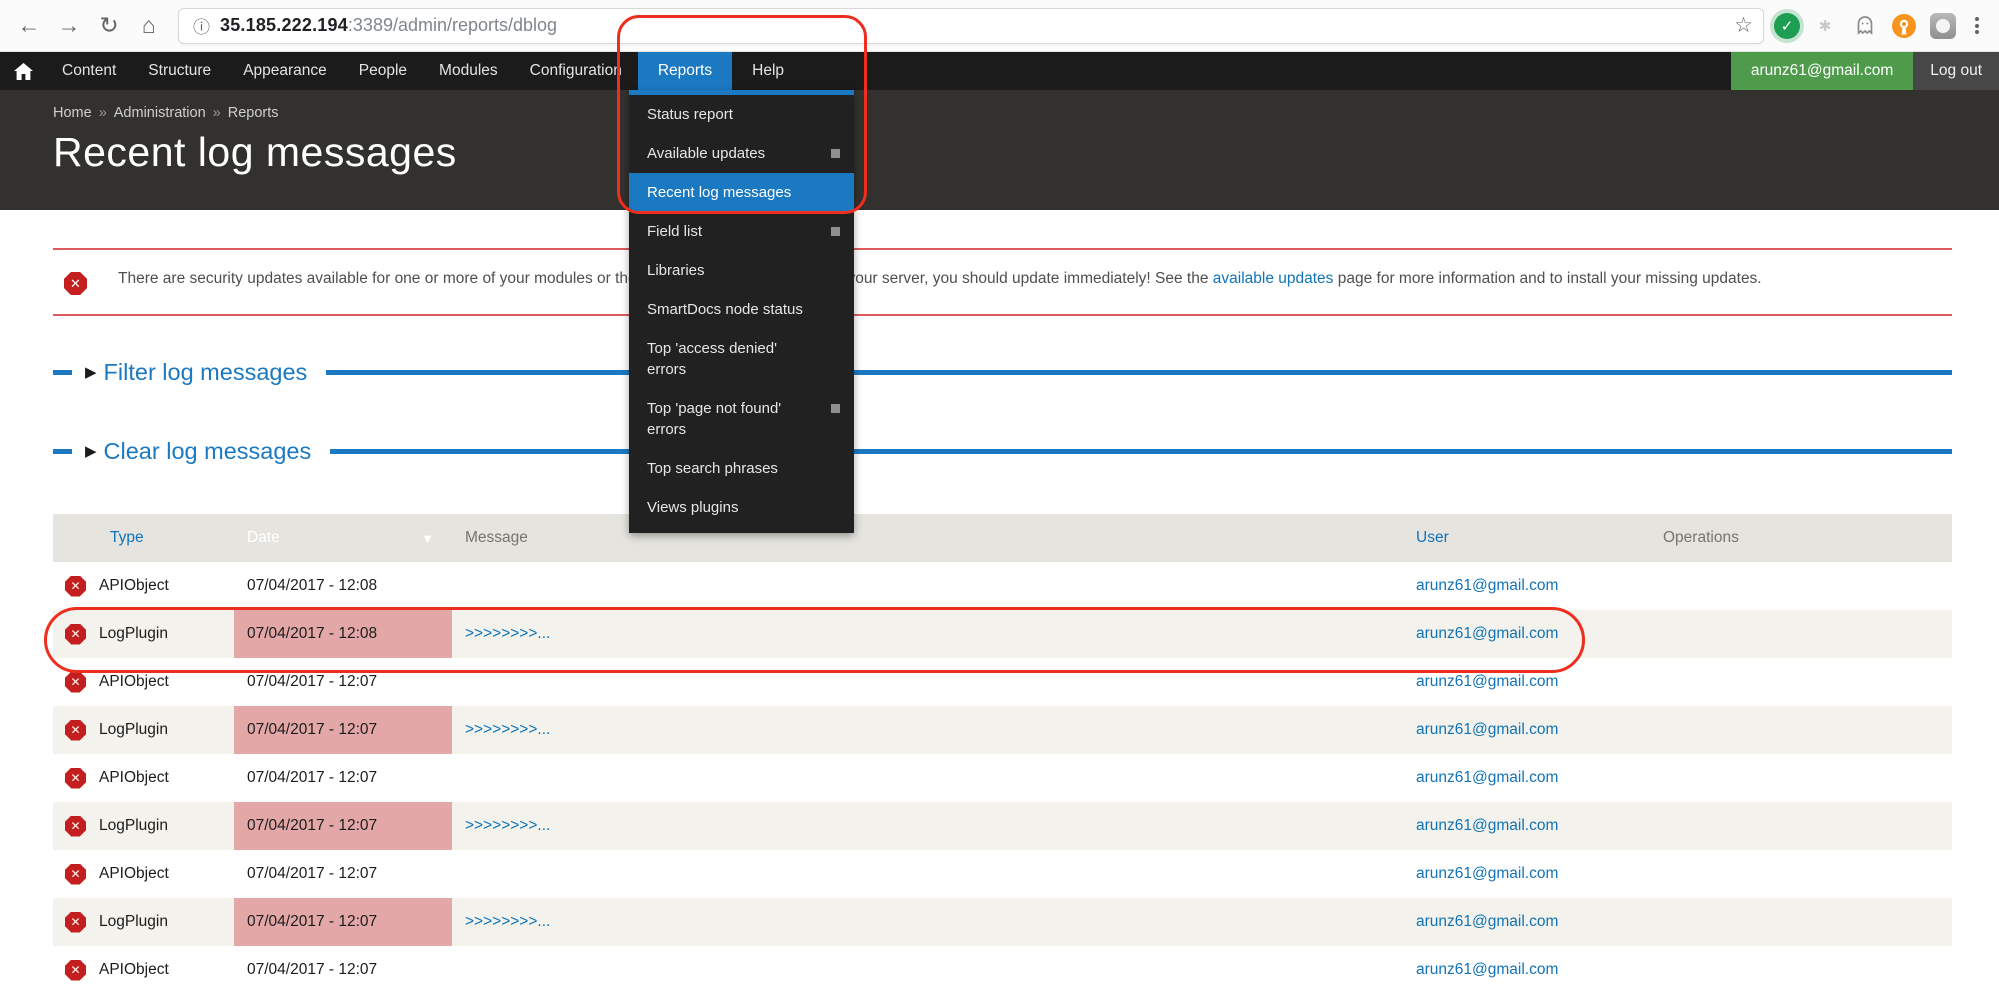  Describe the element at coordinates (29, 24) in the screenshot. I see `back-icon: ←` at that location.